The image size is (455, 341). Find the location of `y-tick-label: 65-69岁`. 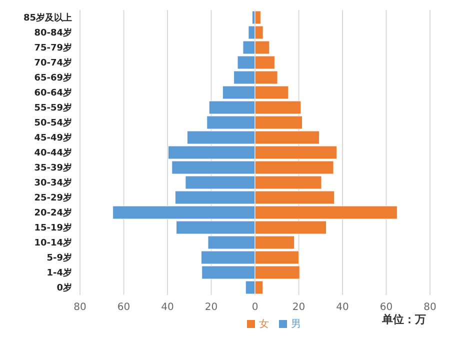

y-tick-label: 65-69岁 is located at coordinates (53, 78).